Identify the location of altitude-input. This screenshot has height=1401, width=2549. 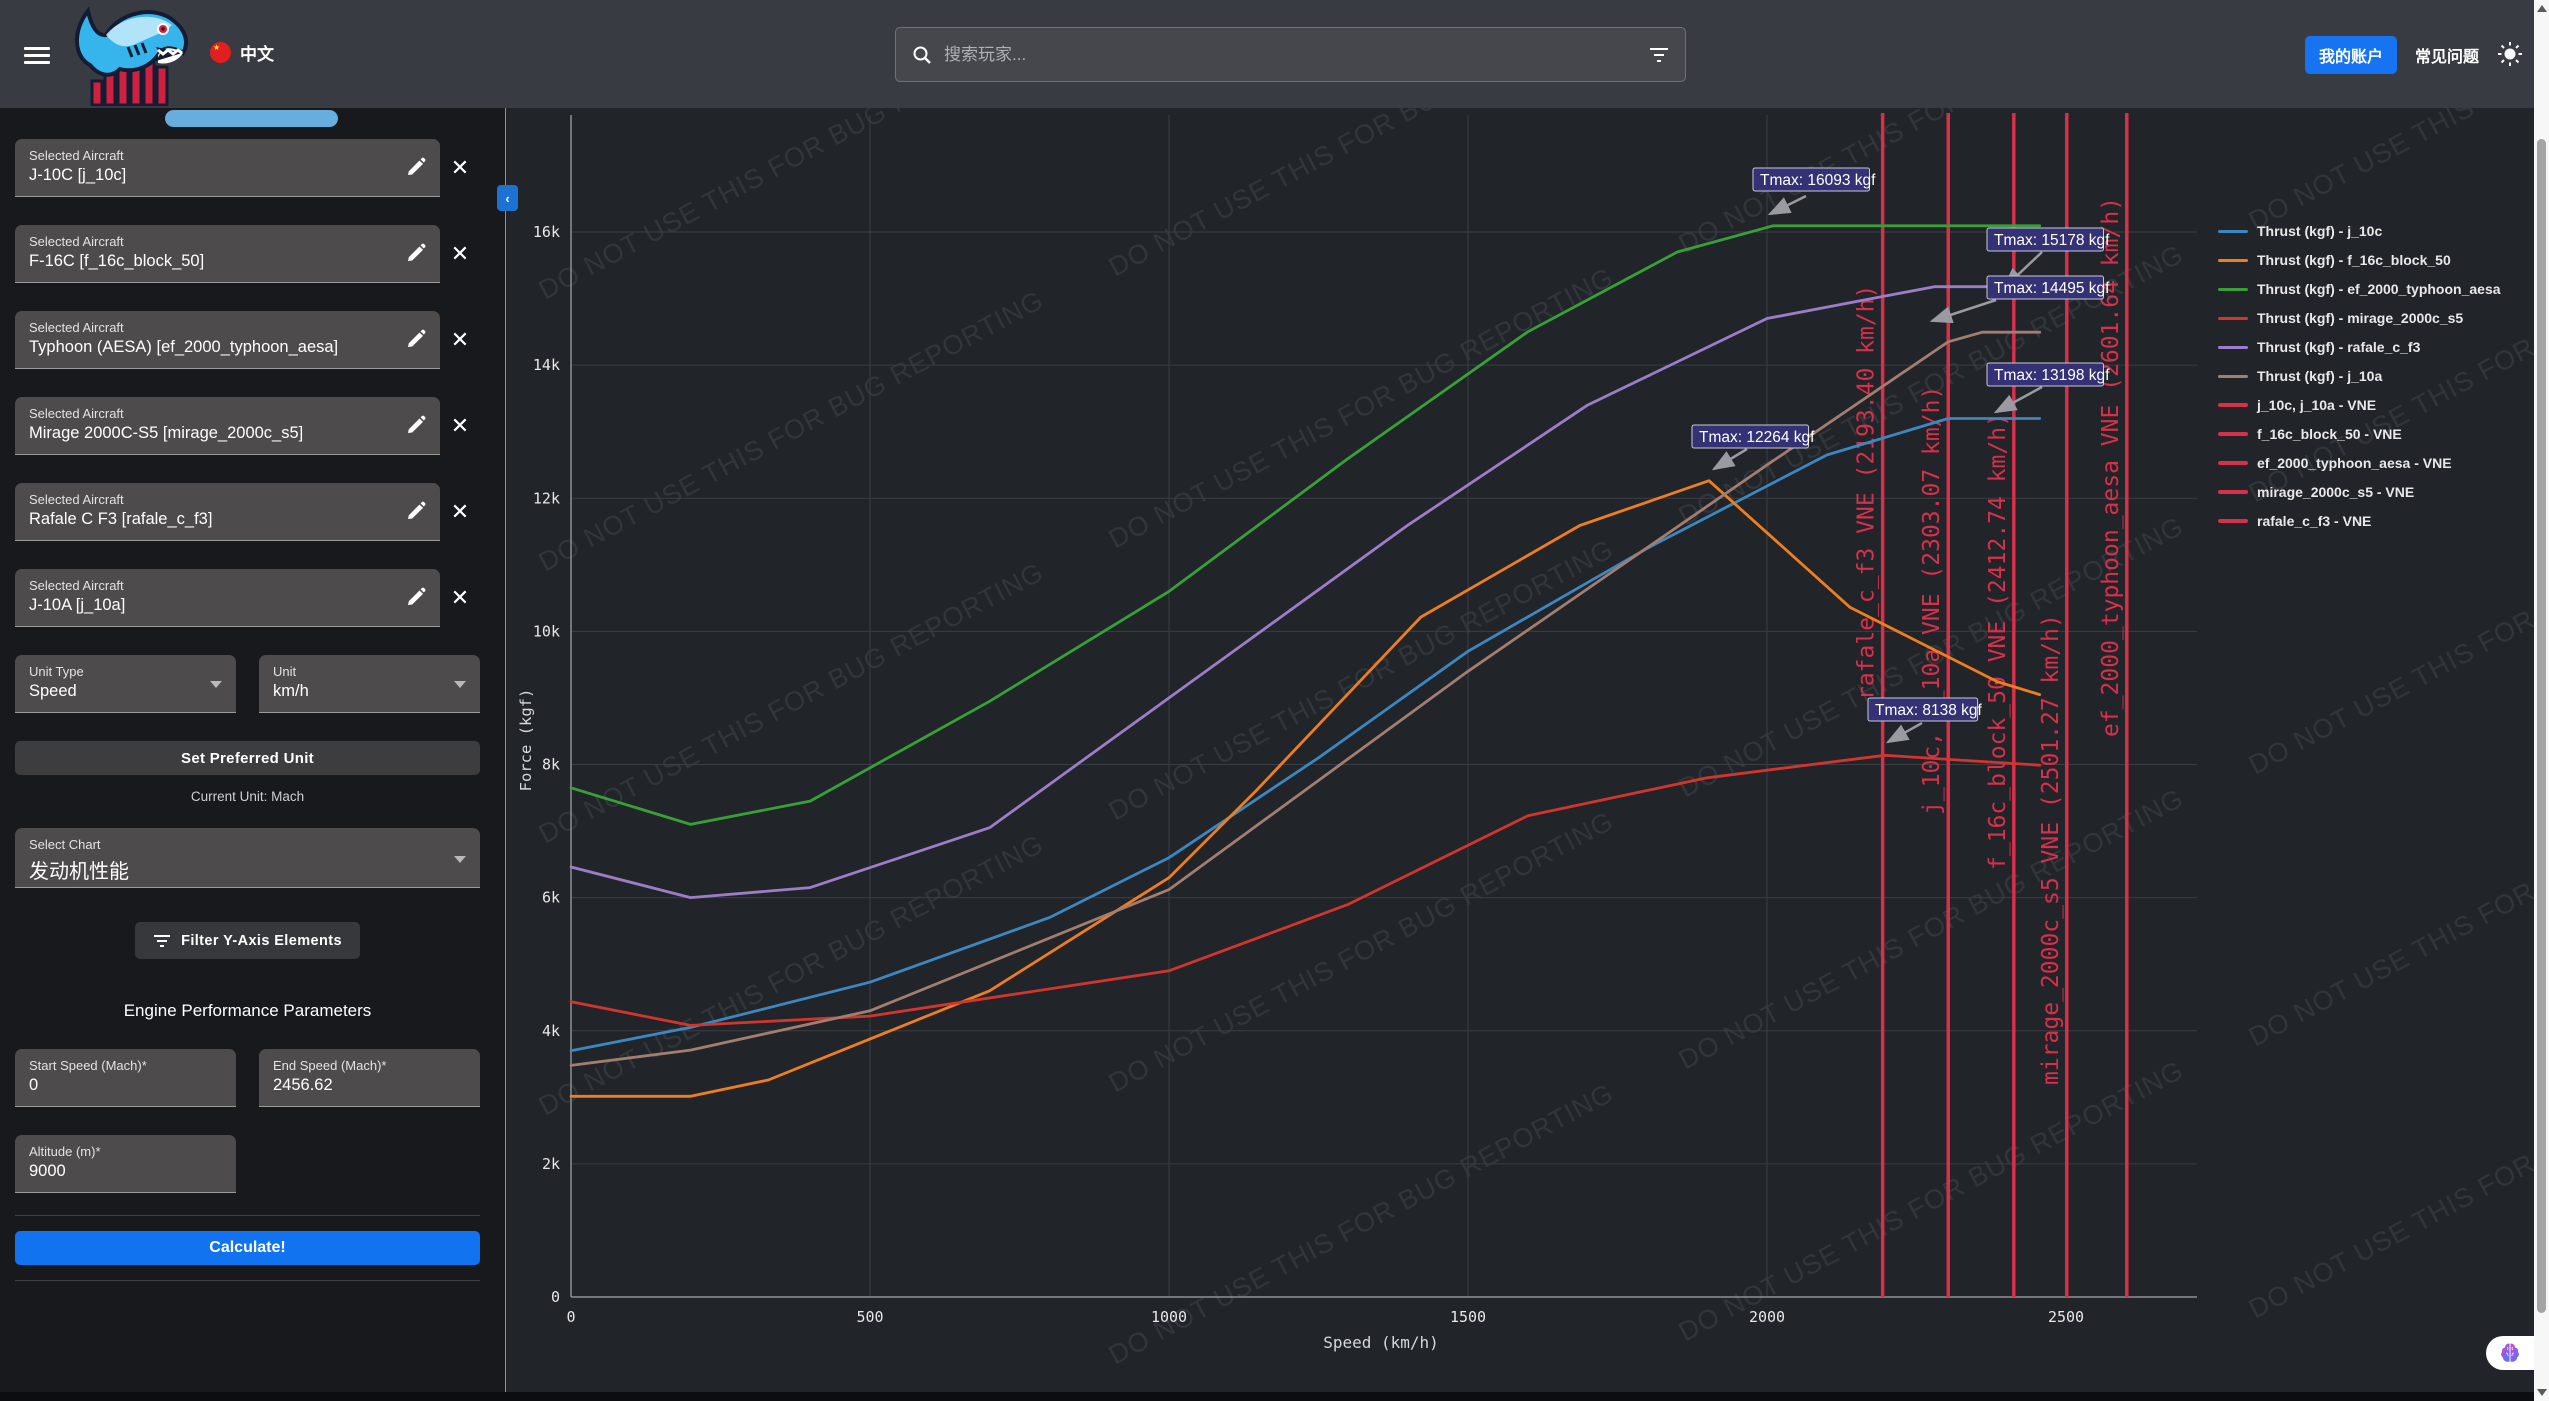
(110, 1171).